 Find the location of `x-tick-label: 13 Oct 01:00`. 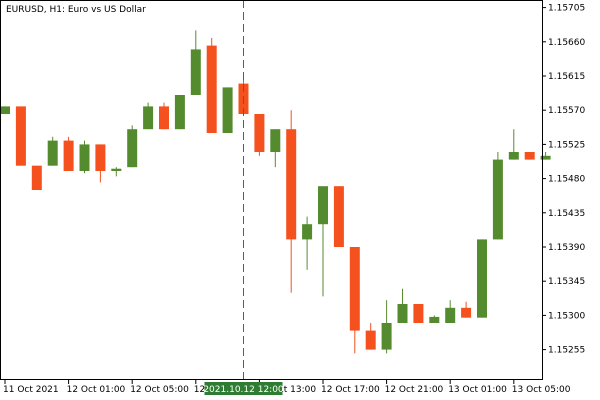

x-tick-label: 13 Oct 01:00 is located at coordinates (477, 390).